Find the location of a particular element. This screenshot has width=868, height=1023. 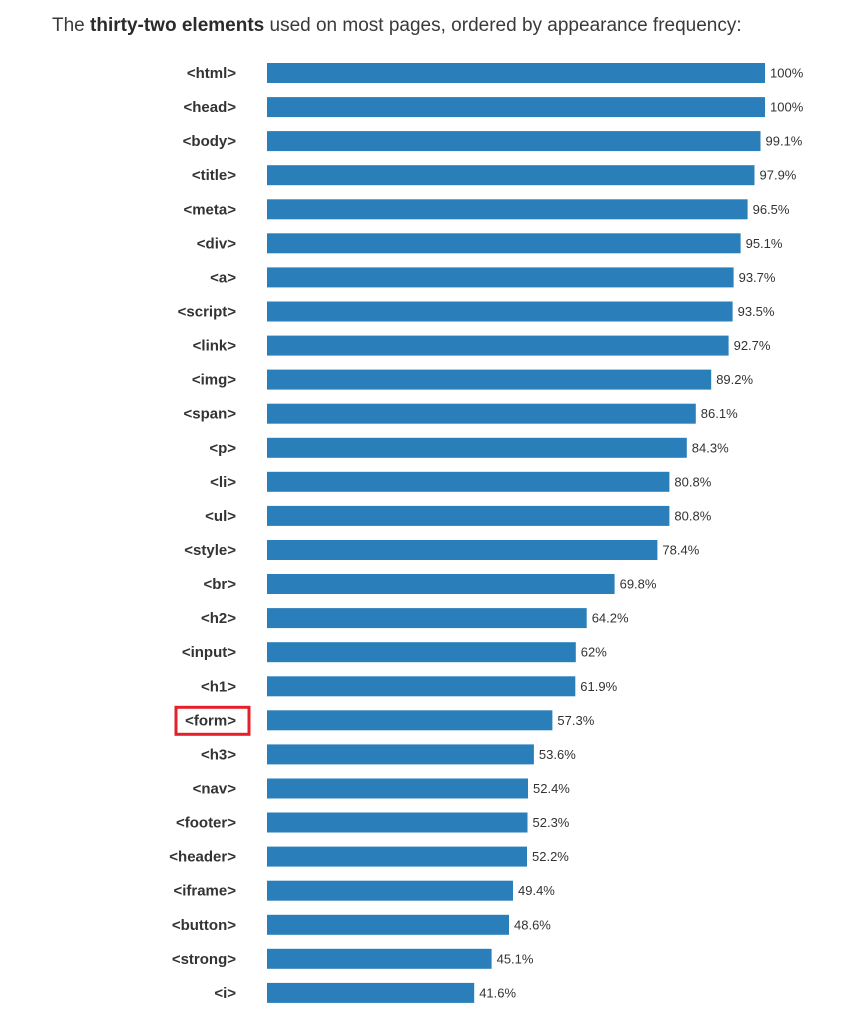

value-label: 93.7% is located at coordinates (757, 277).